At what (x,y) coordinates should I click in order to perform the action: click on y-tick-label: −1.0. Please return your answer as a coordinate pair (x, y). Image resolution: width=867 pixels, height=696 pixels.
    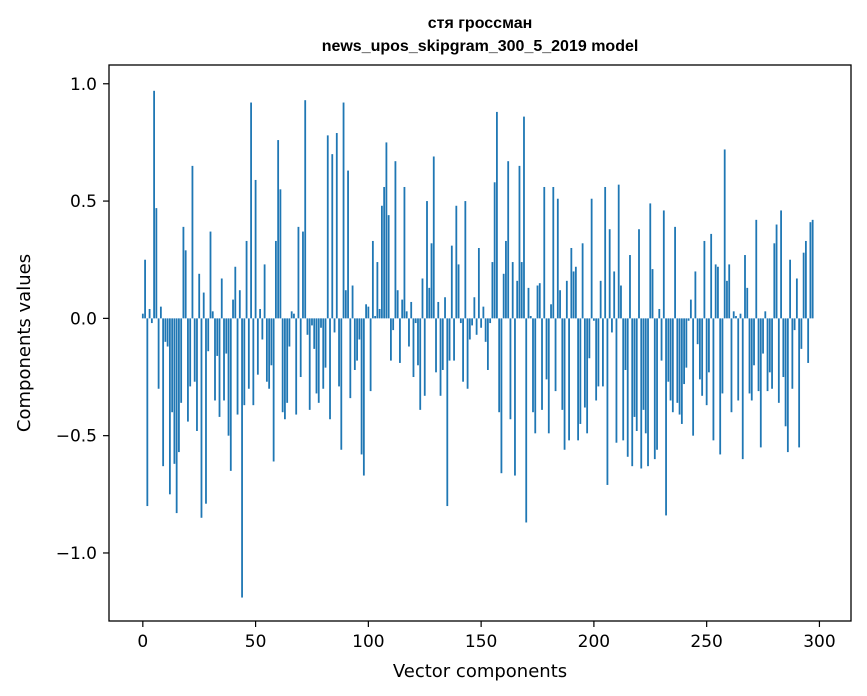
    Looking at the image, I should click on (76, 554).